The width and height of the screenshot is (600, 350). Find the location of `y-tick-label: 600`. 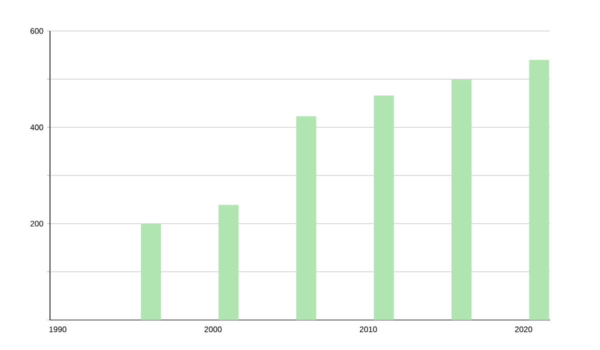

y-tick-label: 600 is located at coordinates (37, 31).